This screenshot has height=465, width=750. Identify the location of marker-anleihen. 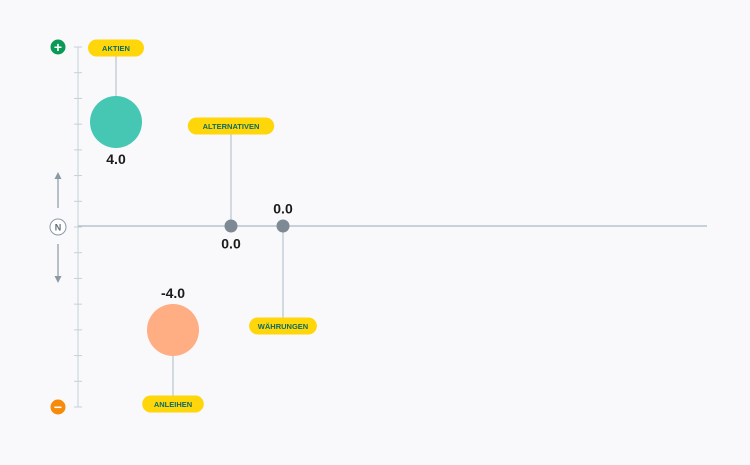
(173, 330).